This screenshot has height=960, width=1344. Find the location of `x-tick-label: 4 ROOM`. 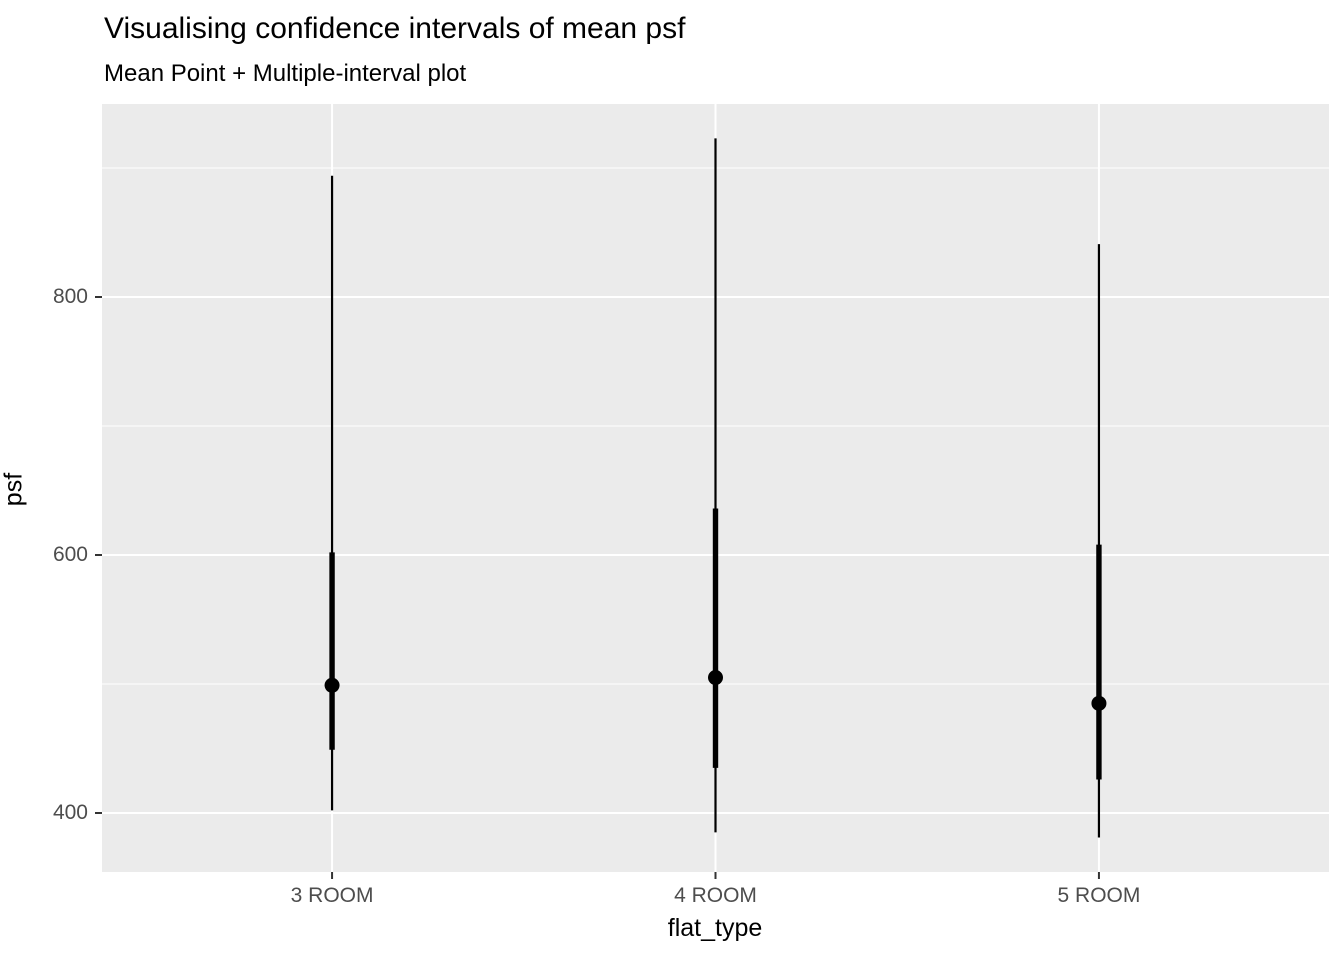

x-tick-label: 4 ROOM is located at coordinates (715, 895).